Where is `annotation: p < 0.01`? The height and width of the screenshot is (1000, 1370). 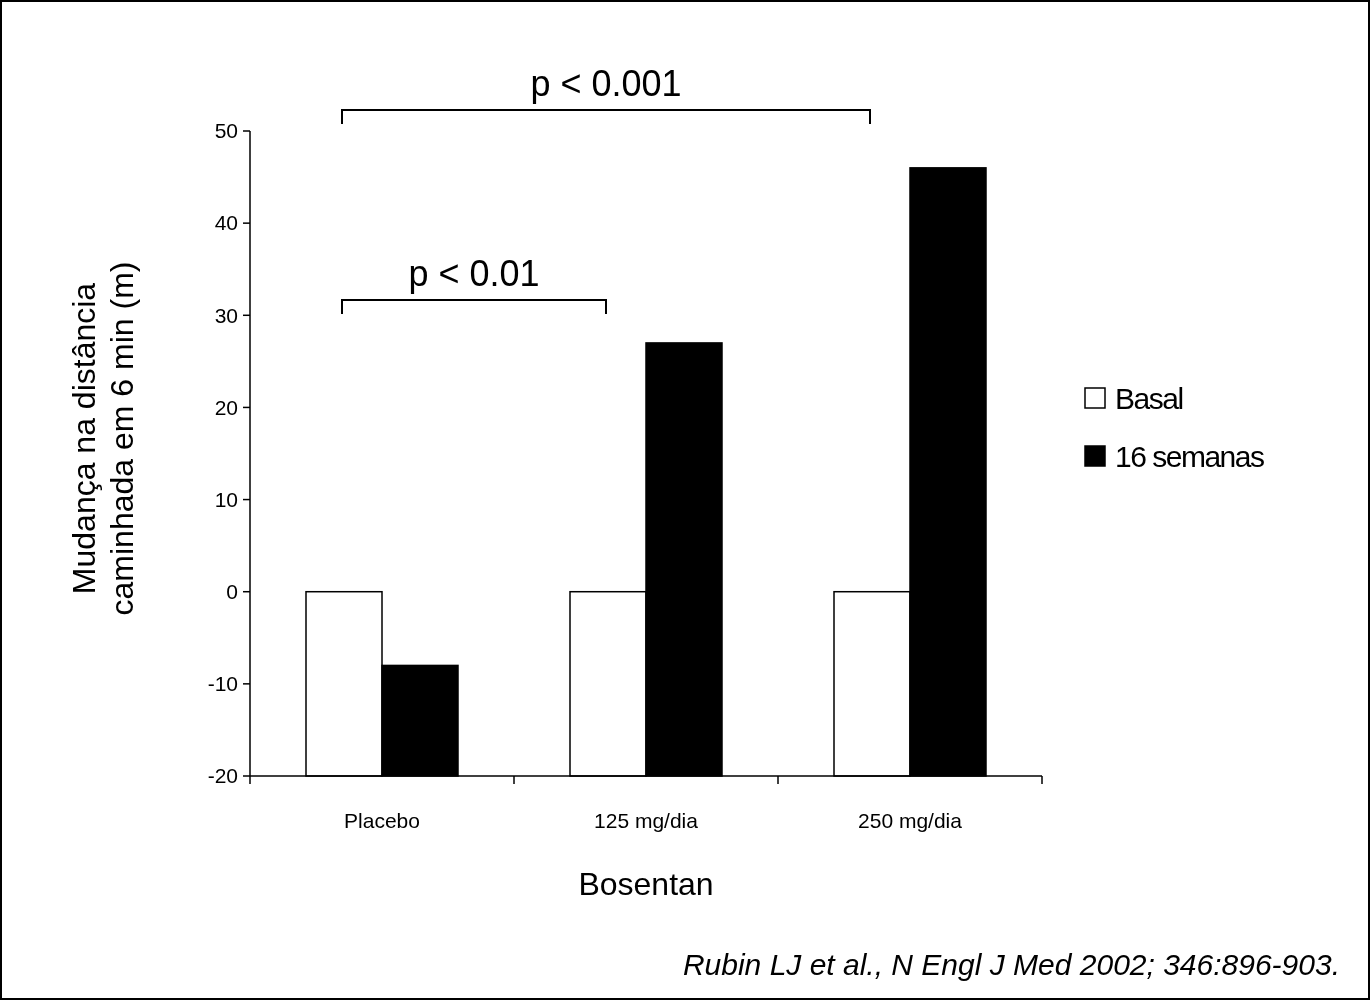 annotation: p < 0.01 is located at coordinates (474, 273).